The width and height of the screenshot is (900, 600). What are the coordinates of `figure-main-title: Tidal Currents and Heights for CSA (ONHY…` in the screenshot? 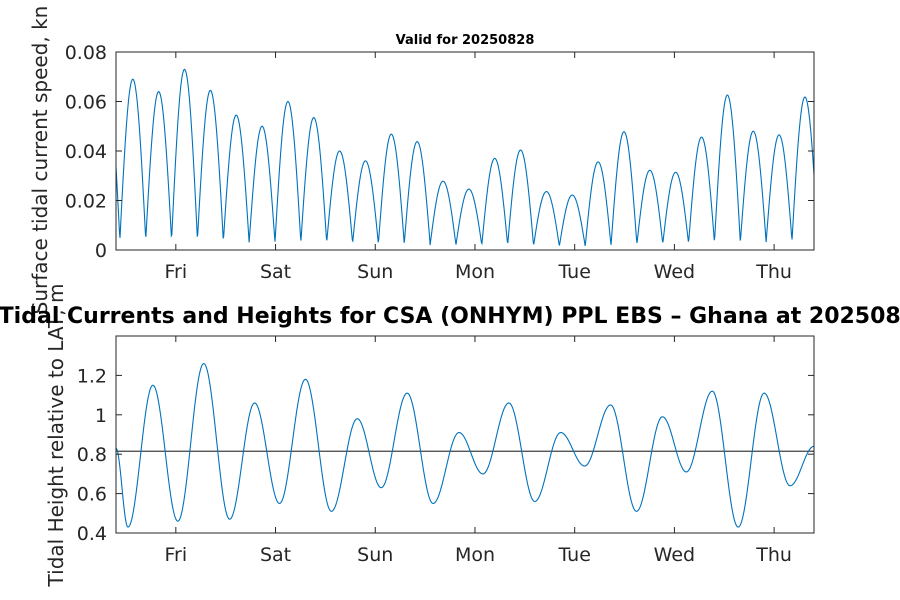 It's located at (450, 316).